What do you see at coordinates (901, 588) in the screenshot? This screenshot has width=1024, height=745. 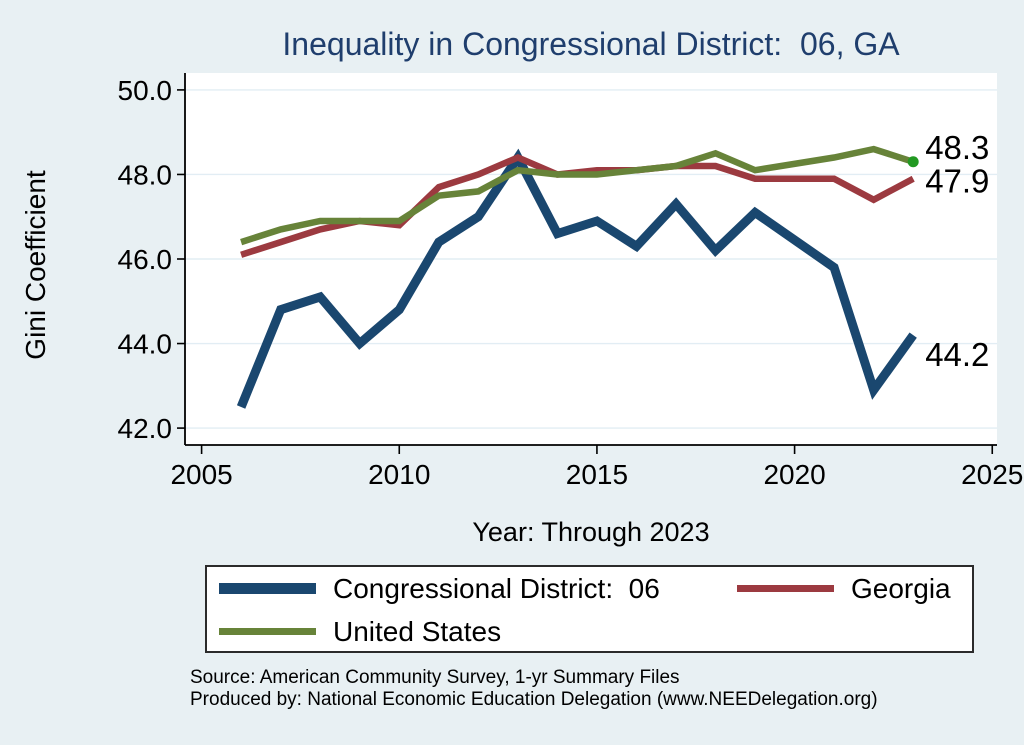 I see `legend-label-georgia: Georgia` at bounding box center [901, 588].